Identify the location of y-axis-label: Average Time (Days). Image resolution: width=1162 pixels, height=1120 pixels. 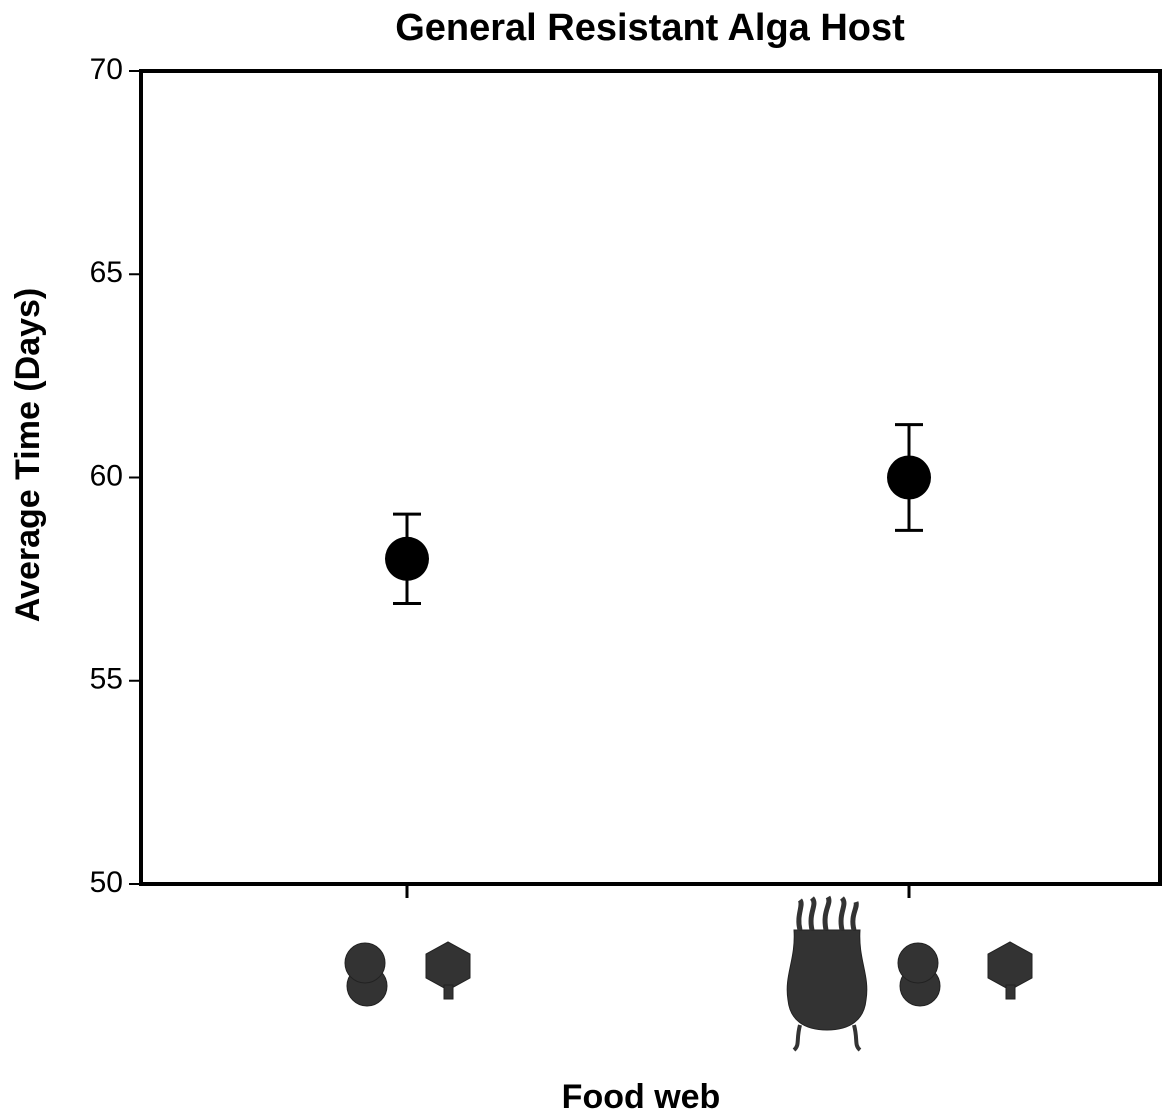
(28, 455).